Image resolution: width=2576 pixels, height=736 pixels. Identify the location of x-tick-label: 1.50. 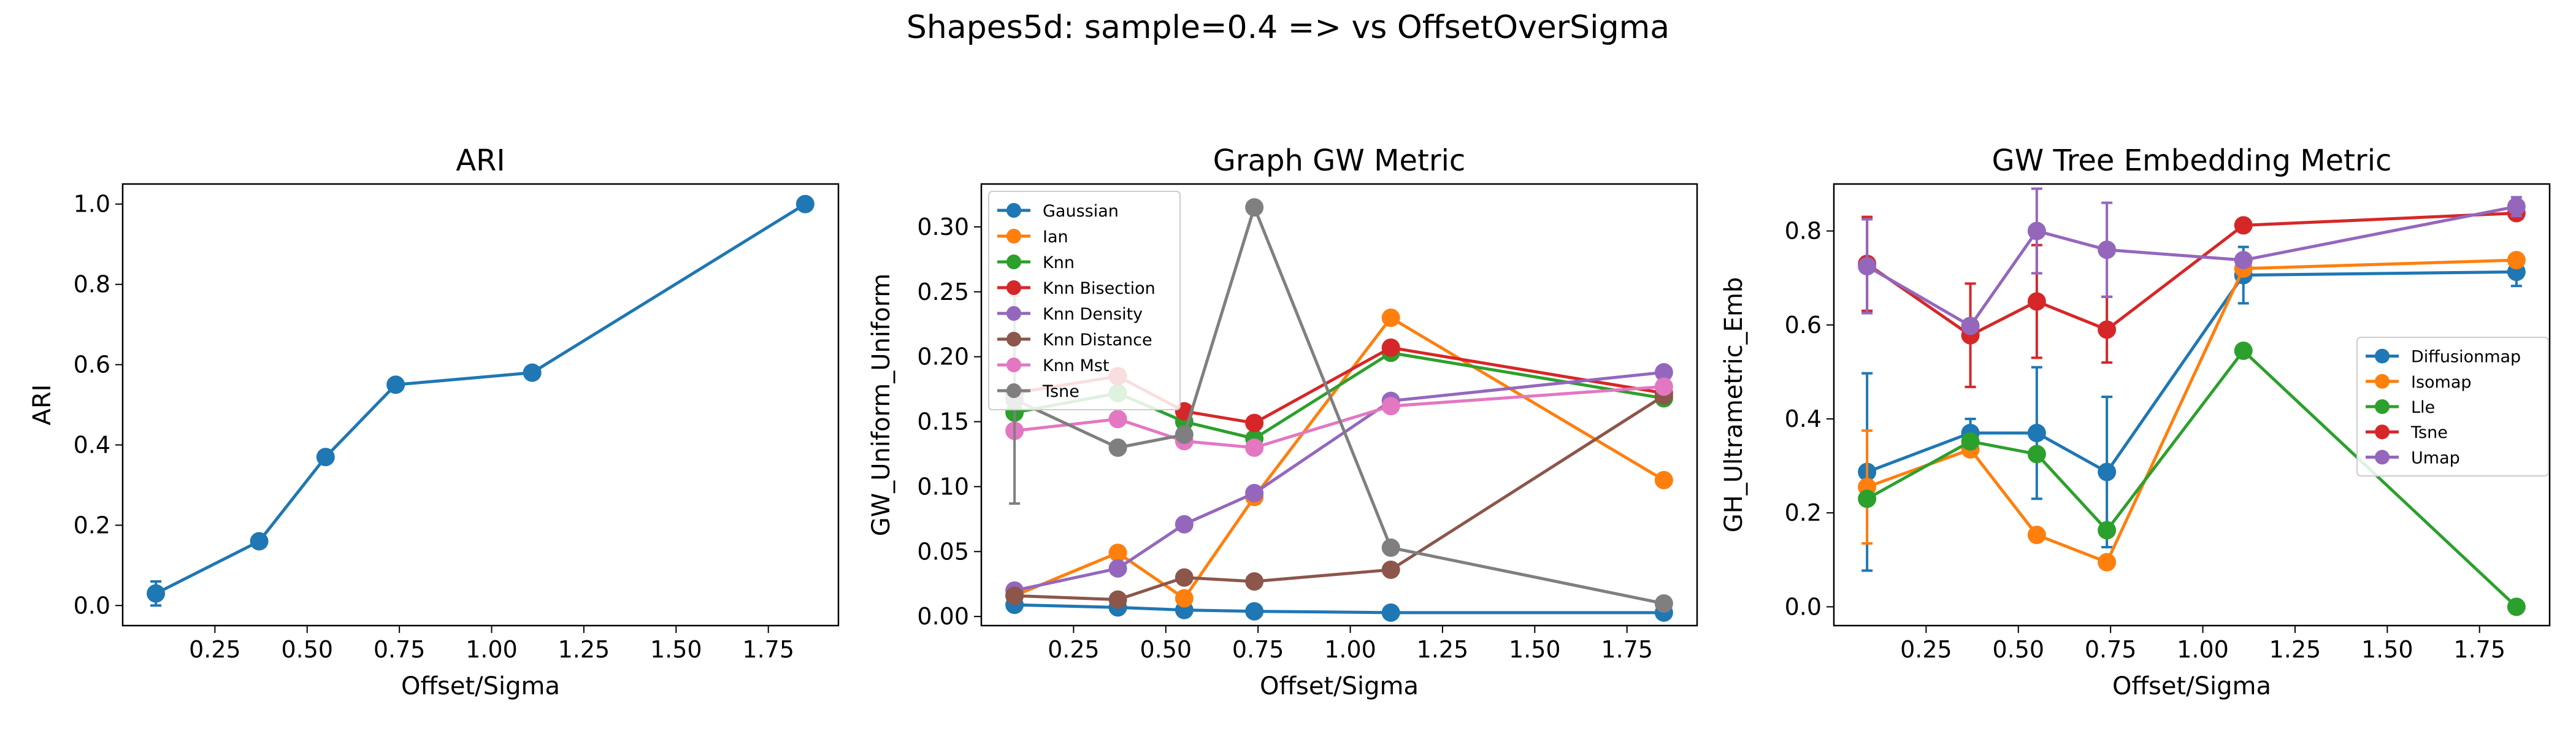
(2387, 649).